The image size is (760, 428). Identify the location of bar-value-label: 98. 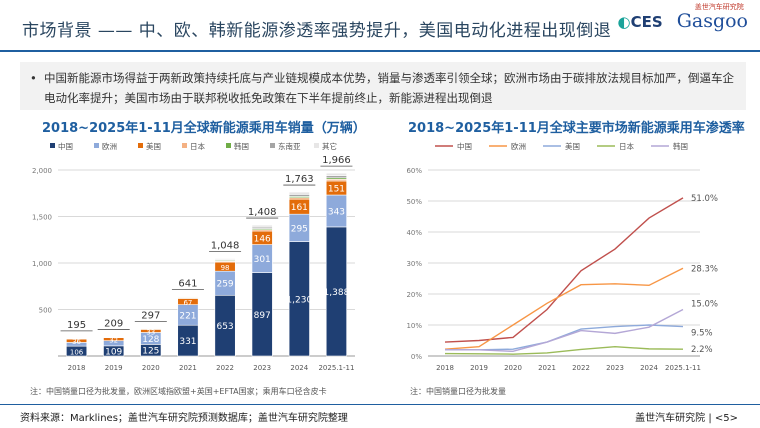
(225, 268).